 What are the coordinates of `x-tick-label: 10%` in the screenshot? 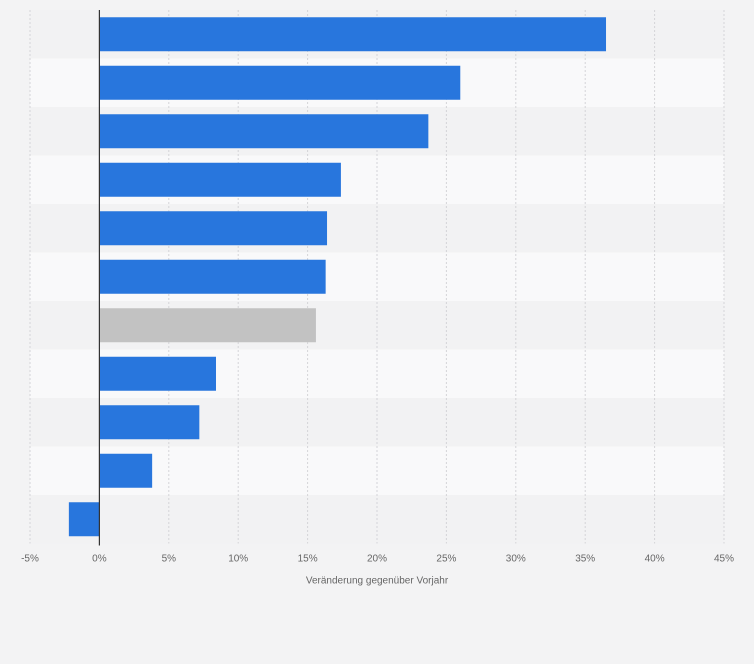 It's located at (238, 559).